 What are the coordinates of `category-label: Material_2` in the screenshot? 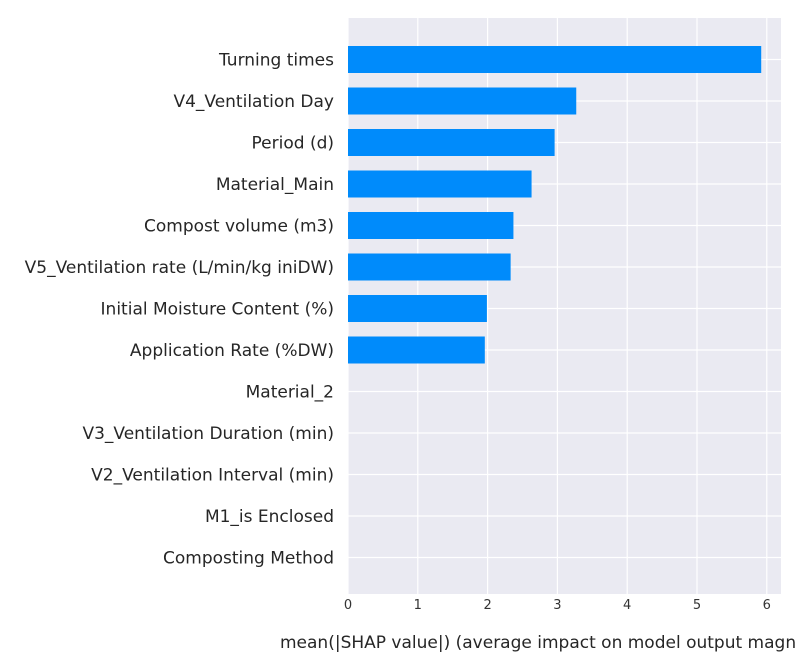 It's located at (290, 393).